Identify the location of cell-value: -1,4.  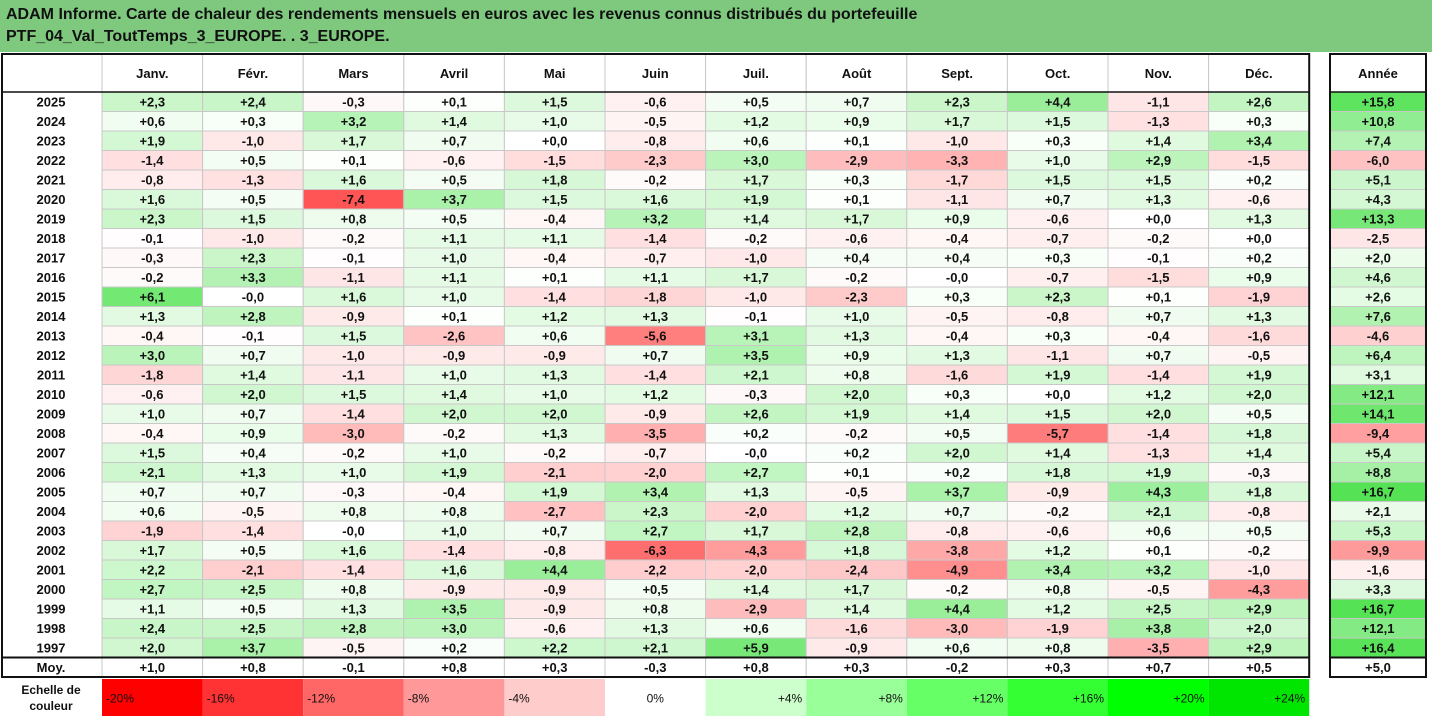
(655, 238).